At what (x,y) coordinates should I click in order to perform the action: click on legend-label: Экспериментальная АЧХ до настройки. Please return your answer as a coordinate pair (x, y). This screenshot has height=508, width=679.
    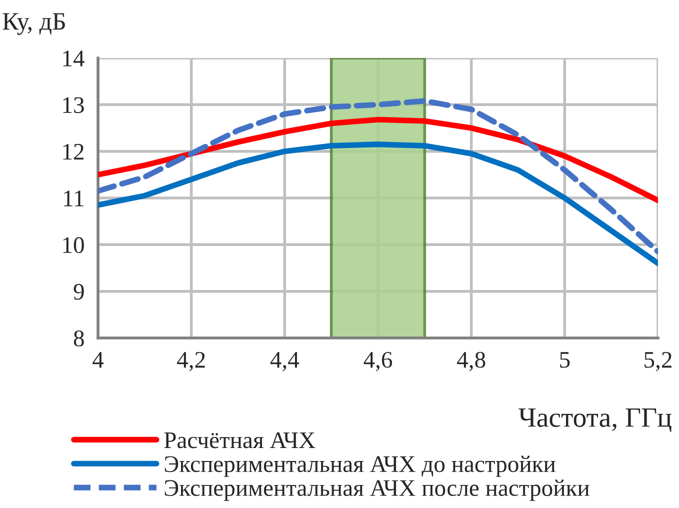
    Looking at the image, I should click on (360, 466).